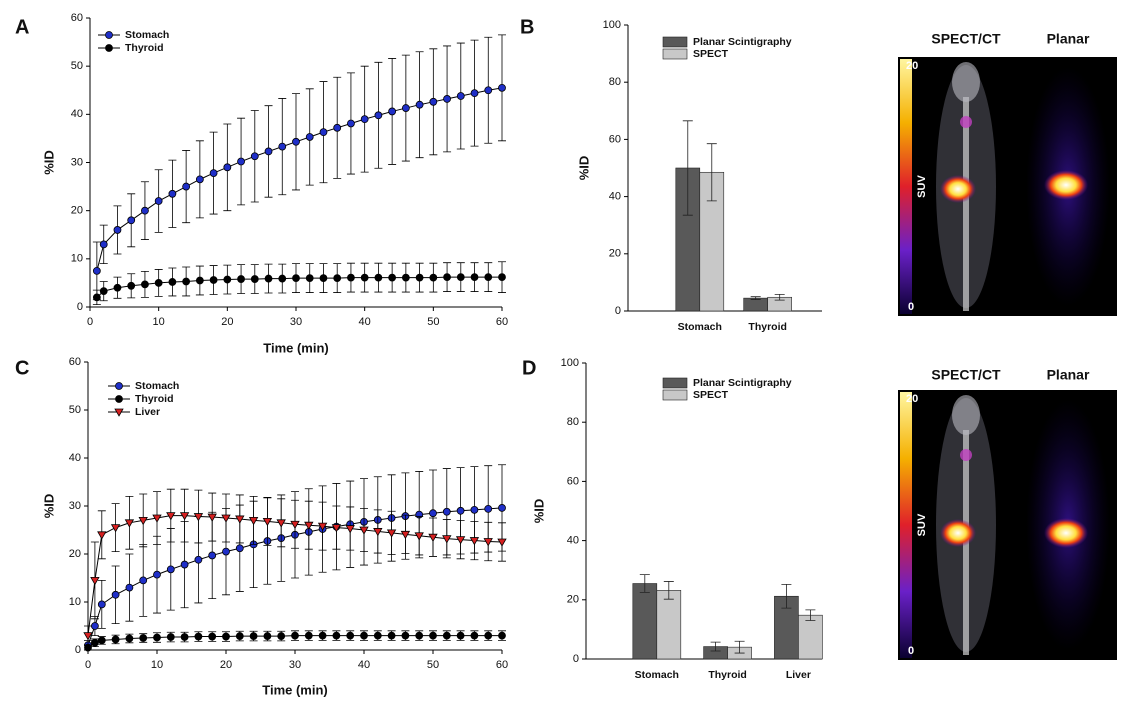 The image size is (1131, 703). I want to click on legend-label: SPECT, so click(711, 54).